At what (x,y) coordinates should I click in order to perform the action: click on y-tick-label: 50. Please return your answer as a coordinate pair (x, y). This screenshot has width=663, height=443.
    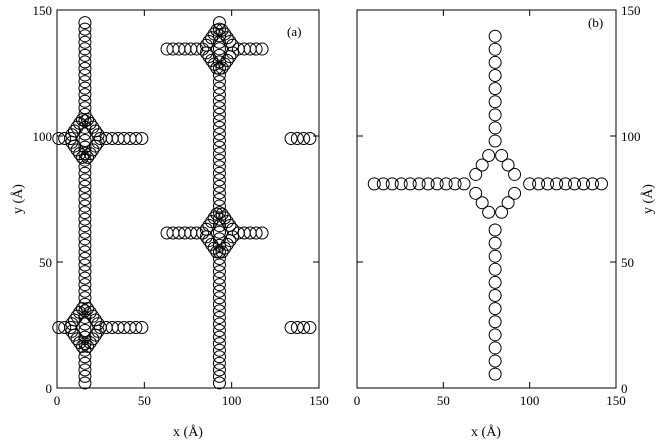
    Looking at the image, I should click on (627, 262).